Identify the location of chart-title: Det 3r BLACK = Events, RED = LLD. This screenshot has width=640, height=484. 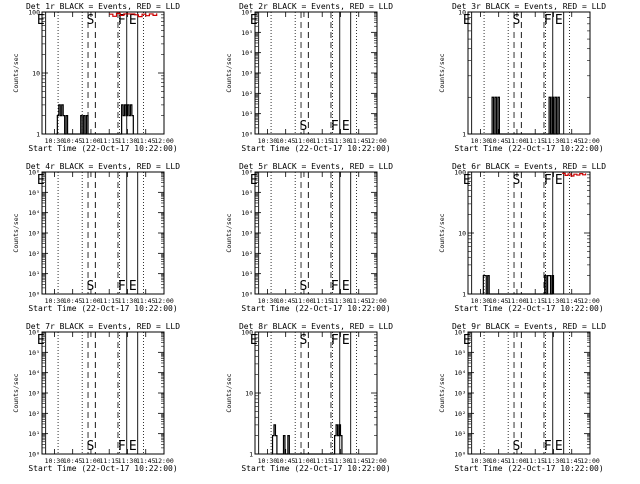
(529, 6).